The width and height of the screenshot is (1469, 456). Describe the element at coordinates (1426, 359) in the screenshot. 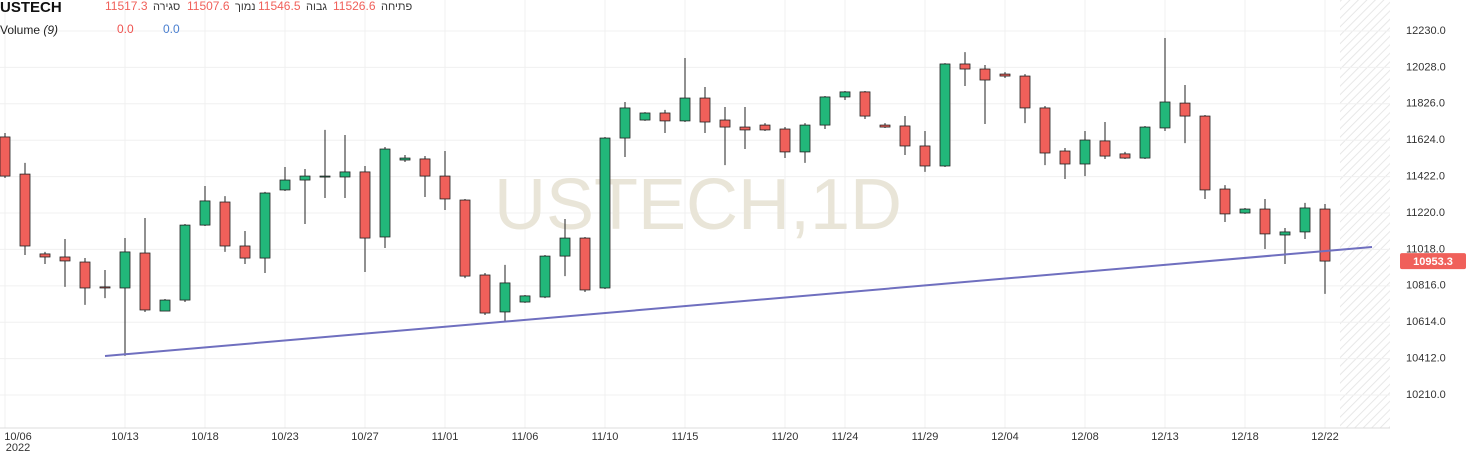

I see `y-tick-label: 10412.0` at that location.